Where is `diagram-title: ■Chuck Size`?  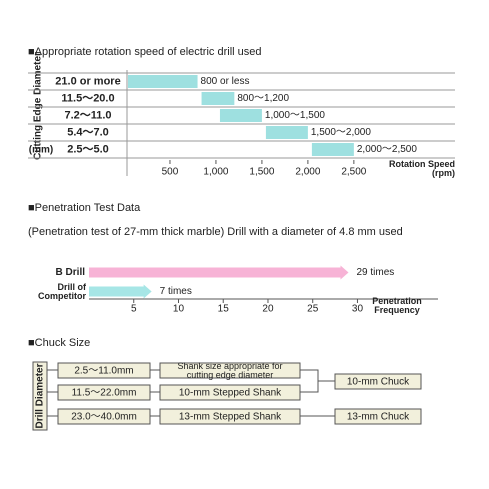
diagram-title: ■Chuck Size is located at coordinates (59, 343).